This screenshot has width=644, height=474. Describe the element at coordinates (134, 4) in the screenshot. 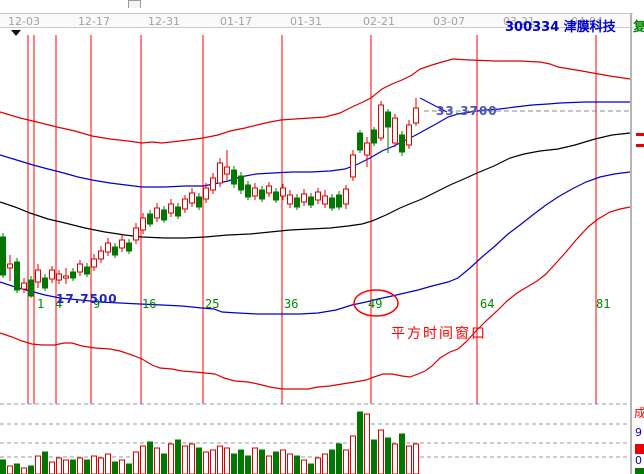

I see `pane-handle` at that location.